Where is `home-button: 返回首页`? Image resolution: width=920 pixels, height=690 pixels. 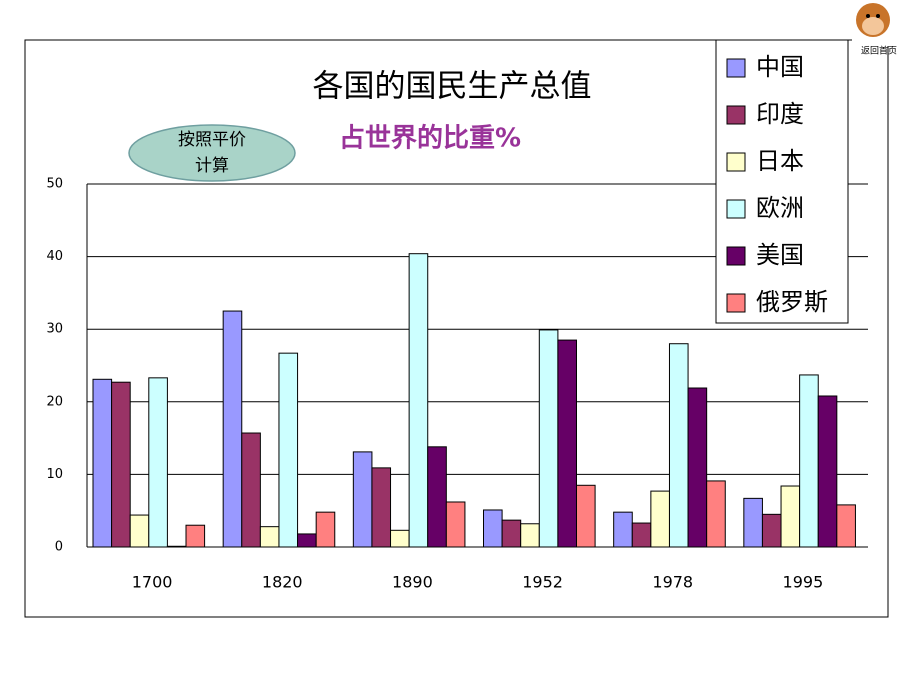 home-button: 返回首页 is located at coordinates (885, 29).